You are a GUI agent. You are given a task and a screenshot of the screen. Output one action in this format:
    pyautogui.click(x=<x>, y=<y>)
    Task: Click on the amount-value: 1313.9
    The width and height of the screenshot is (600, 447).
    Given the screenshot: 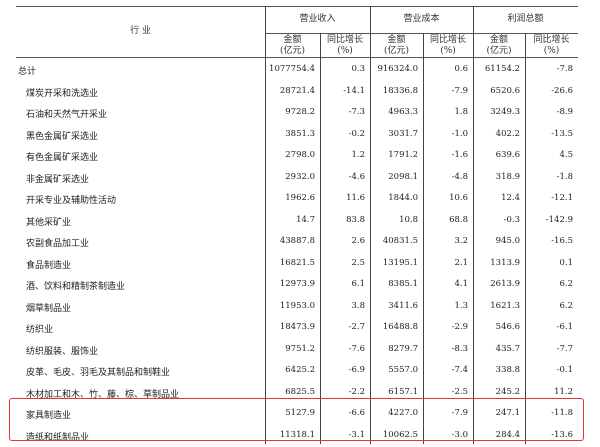 What is the action you would take?
    pyautogui.click(x=505, y=262)
    